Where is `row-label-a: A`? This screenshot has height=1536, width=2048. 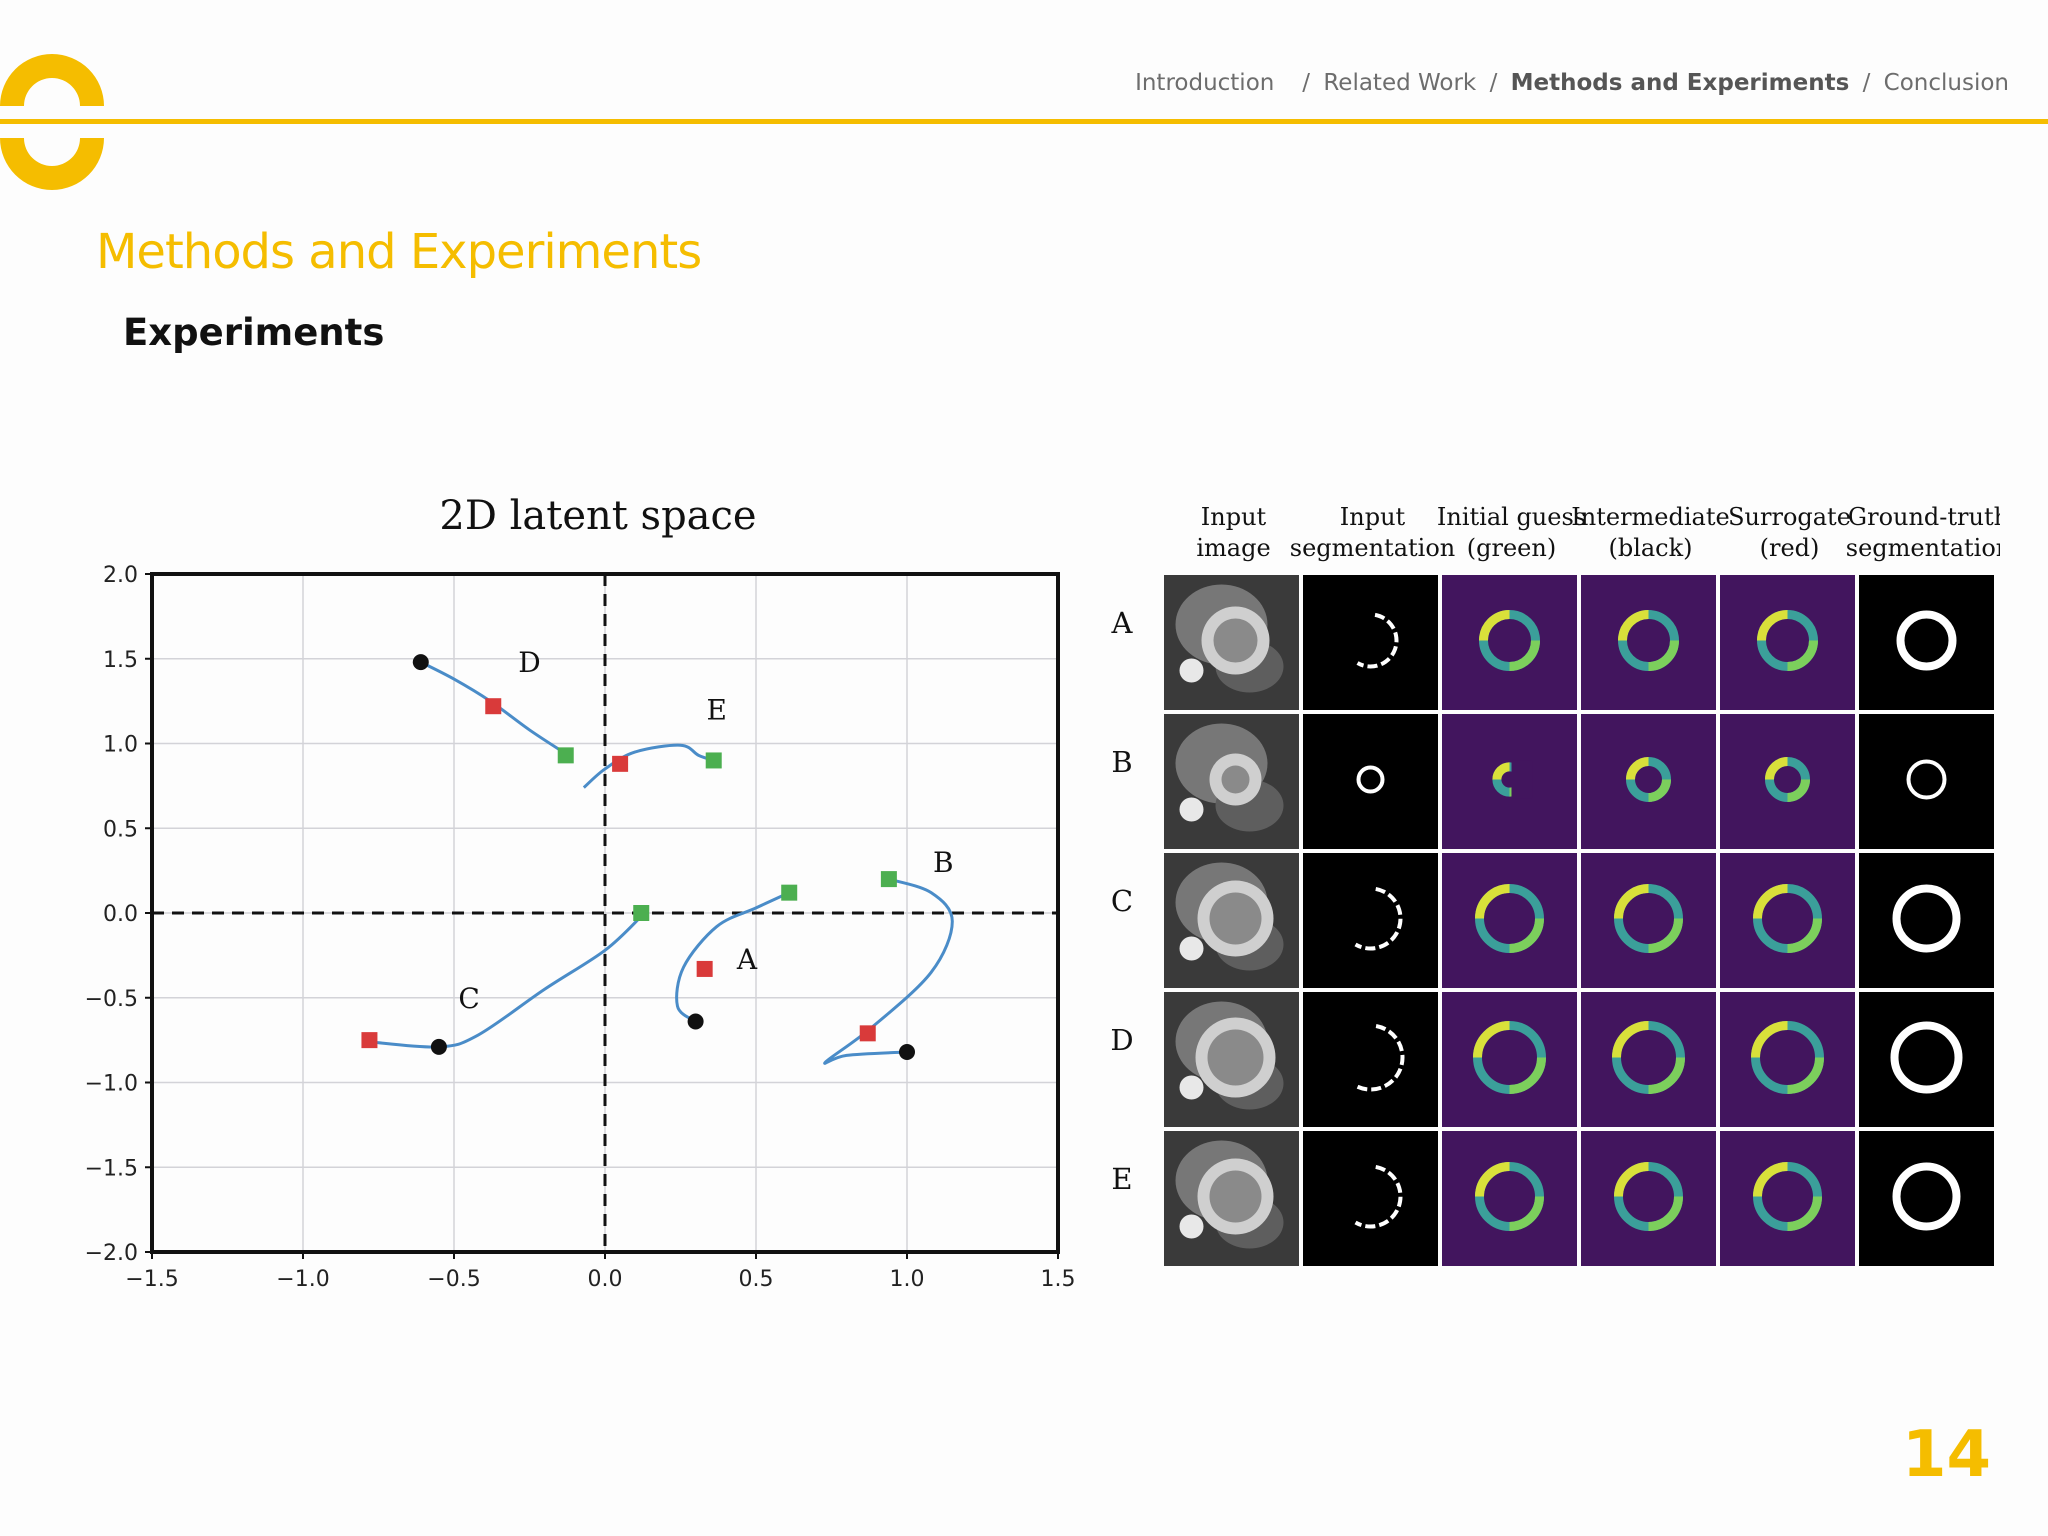 row-label-a: A is located at coordinates (1122, 623).